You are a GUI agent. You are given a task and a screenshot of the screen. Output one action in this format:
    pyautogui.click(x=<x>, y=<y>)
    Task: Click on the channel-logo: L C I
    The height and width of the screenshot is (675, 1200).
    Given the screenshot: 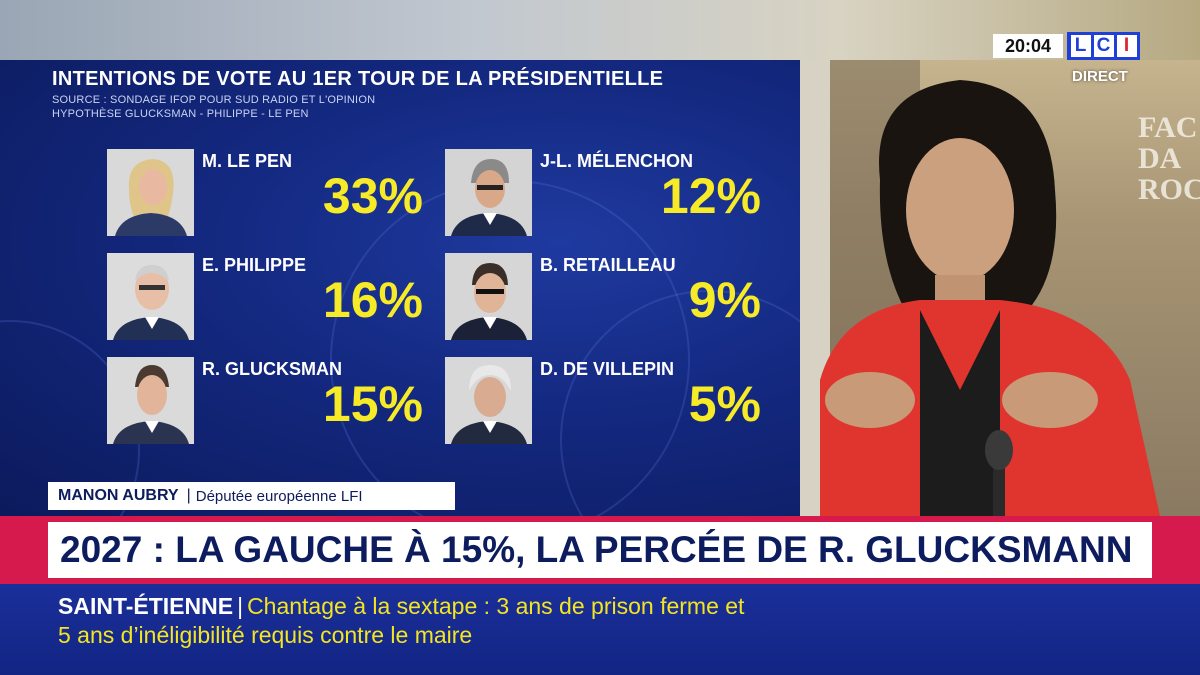 What is the action you would take?
    pyautogui.click(x=1103, y=46)
    